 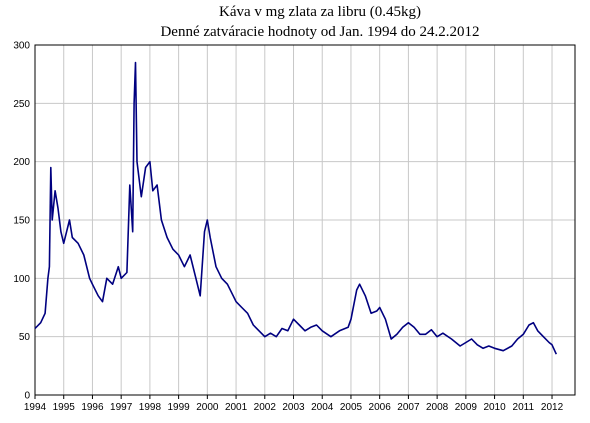 What do you see at coordinates (293, 407) in the screenshot?
I see `x-tick-label: 2003` at bounding box center [293, 407].